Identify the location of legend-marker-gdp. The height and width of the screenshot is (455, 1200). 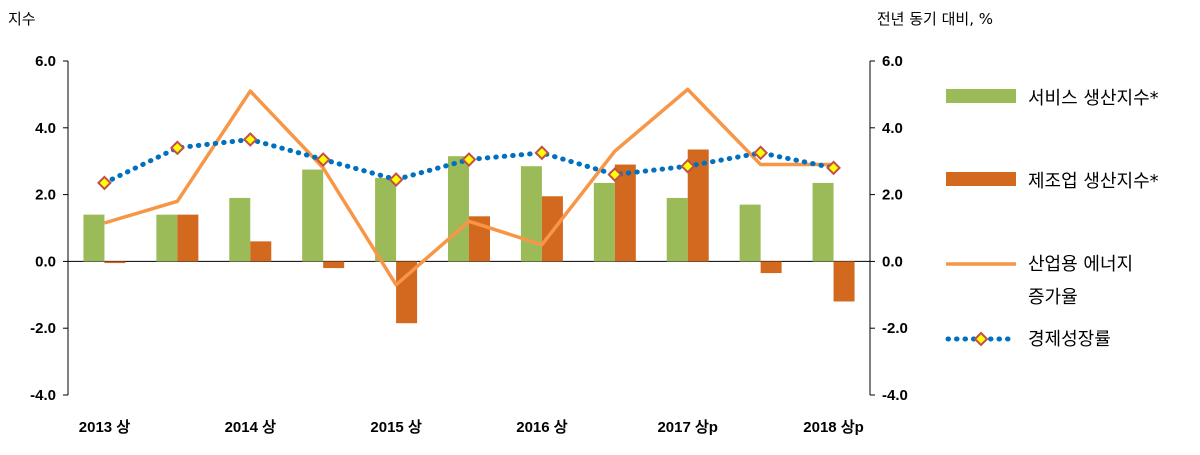
(981, 339).